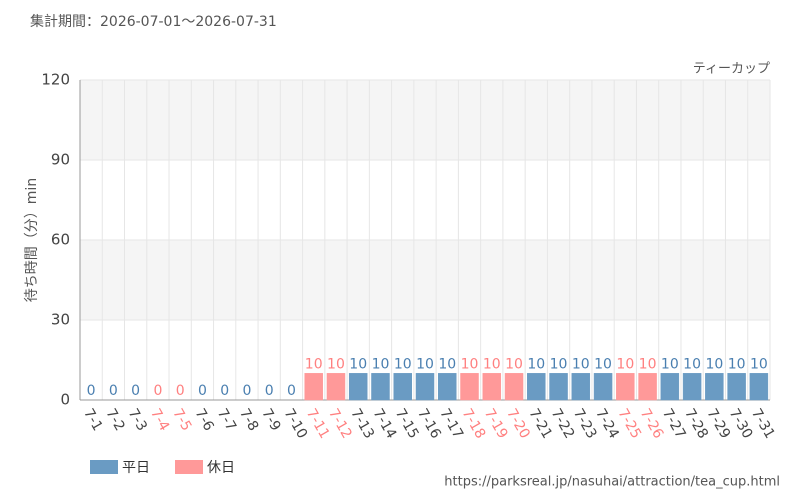 Image resolution: width=800 pixels, height=500 pixels. I want to click on chart-subtitle: ティーカップ, so click(731, 69).